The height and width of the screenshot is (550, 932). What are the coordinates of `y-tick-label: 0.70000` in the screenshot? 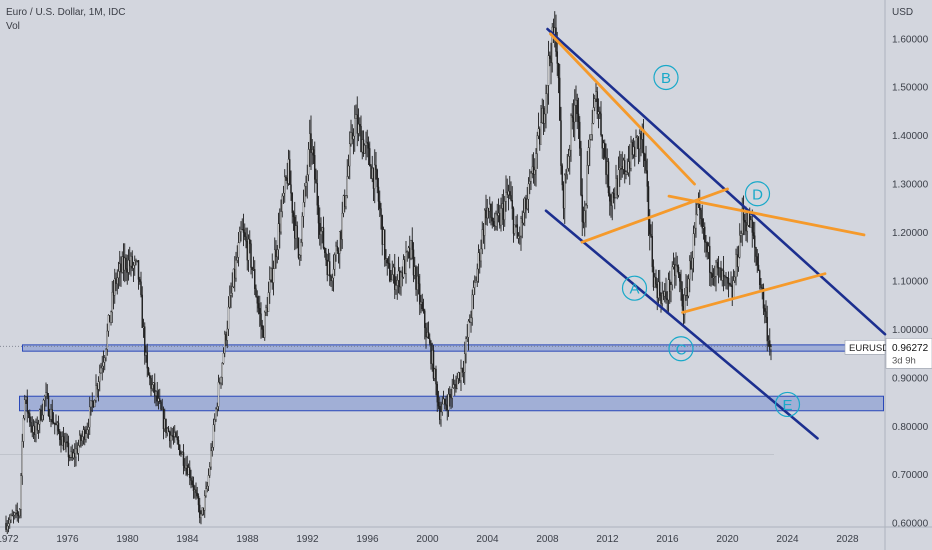 It's located at (910, 475).